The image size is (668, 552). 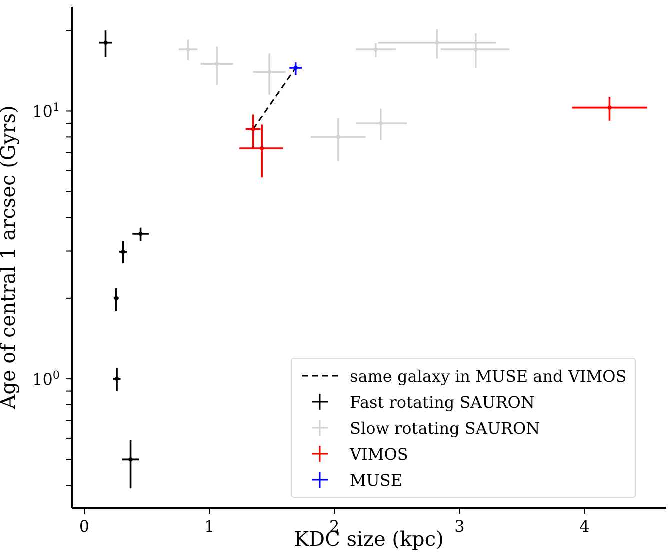 I want to click on x-tick-label: 1, so click(x=209, y=526).